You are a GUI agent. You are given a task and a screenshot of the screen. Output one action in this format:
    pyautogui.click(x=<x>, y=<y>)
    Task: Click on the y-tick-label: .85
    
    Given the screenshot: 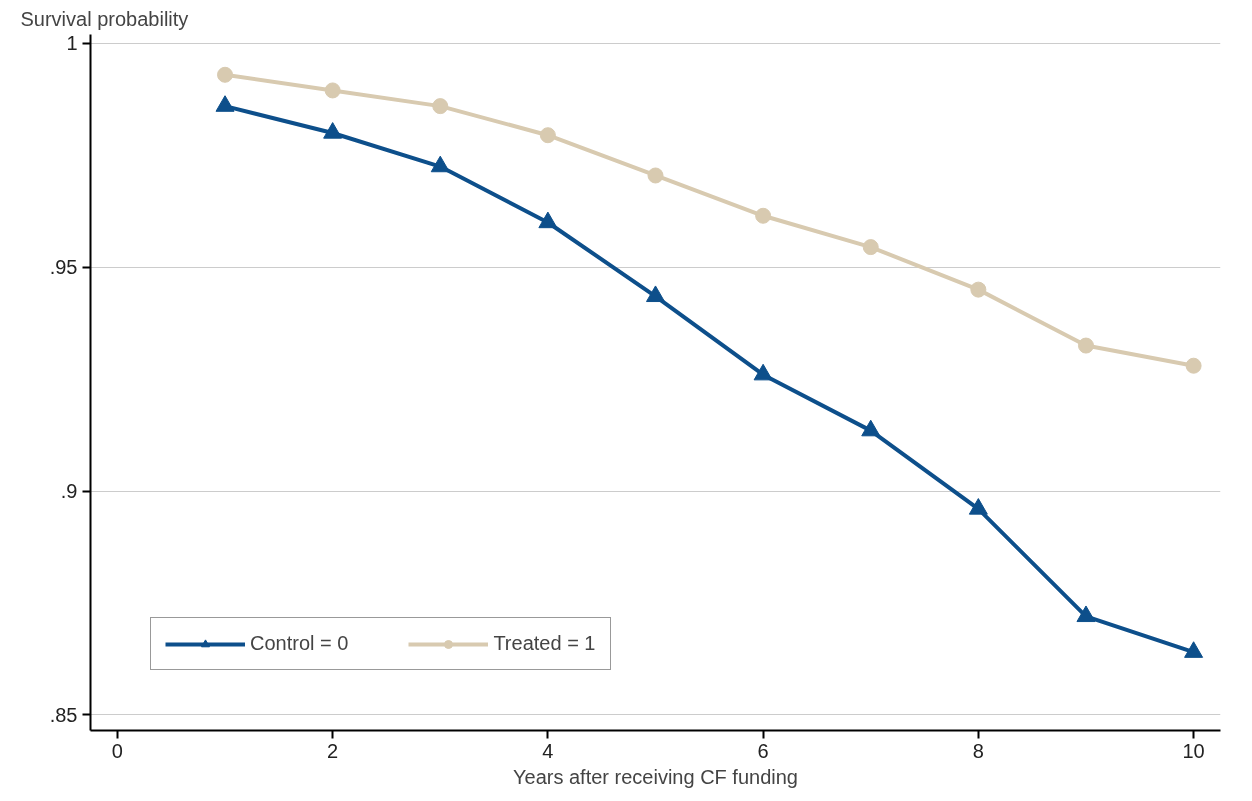 What is the action you would take?
    pyautogui.click(x=63, y=714)
    